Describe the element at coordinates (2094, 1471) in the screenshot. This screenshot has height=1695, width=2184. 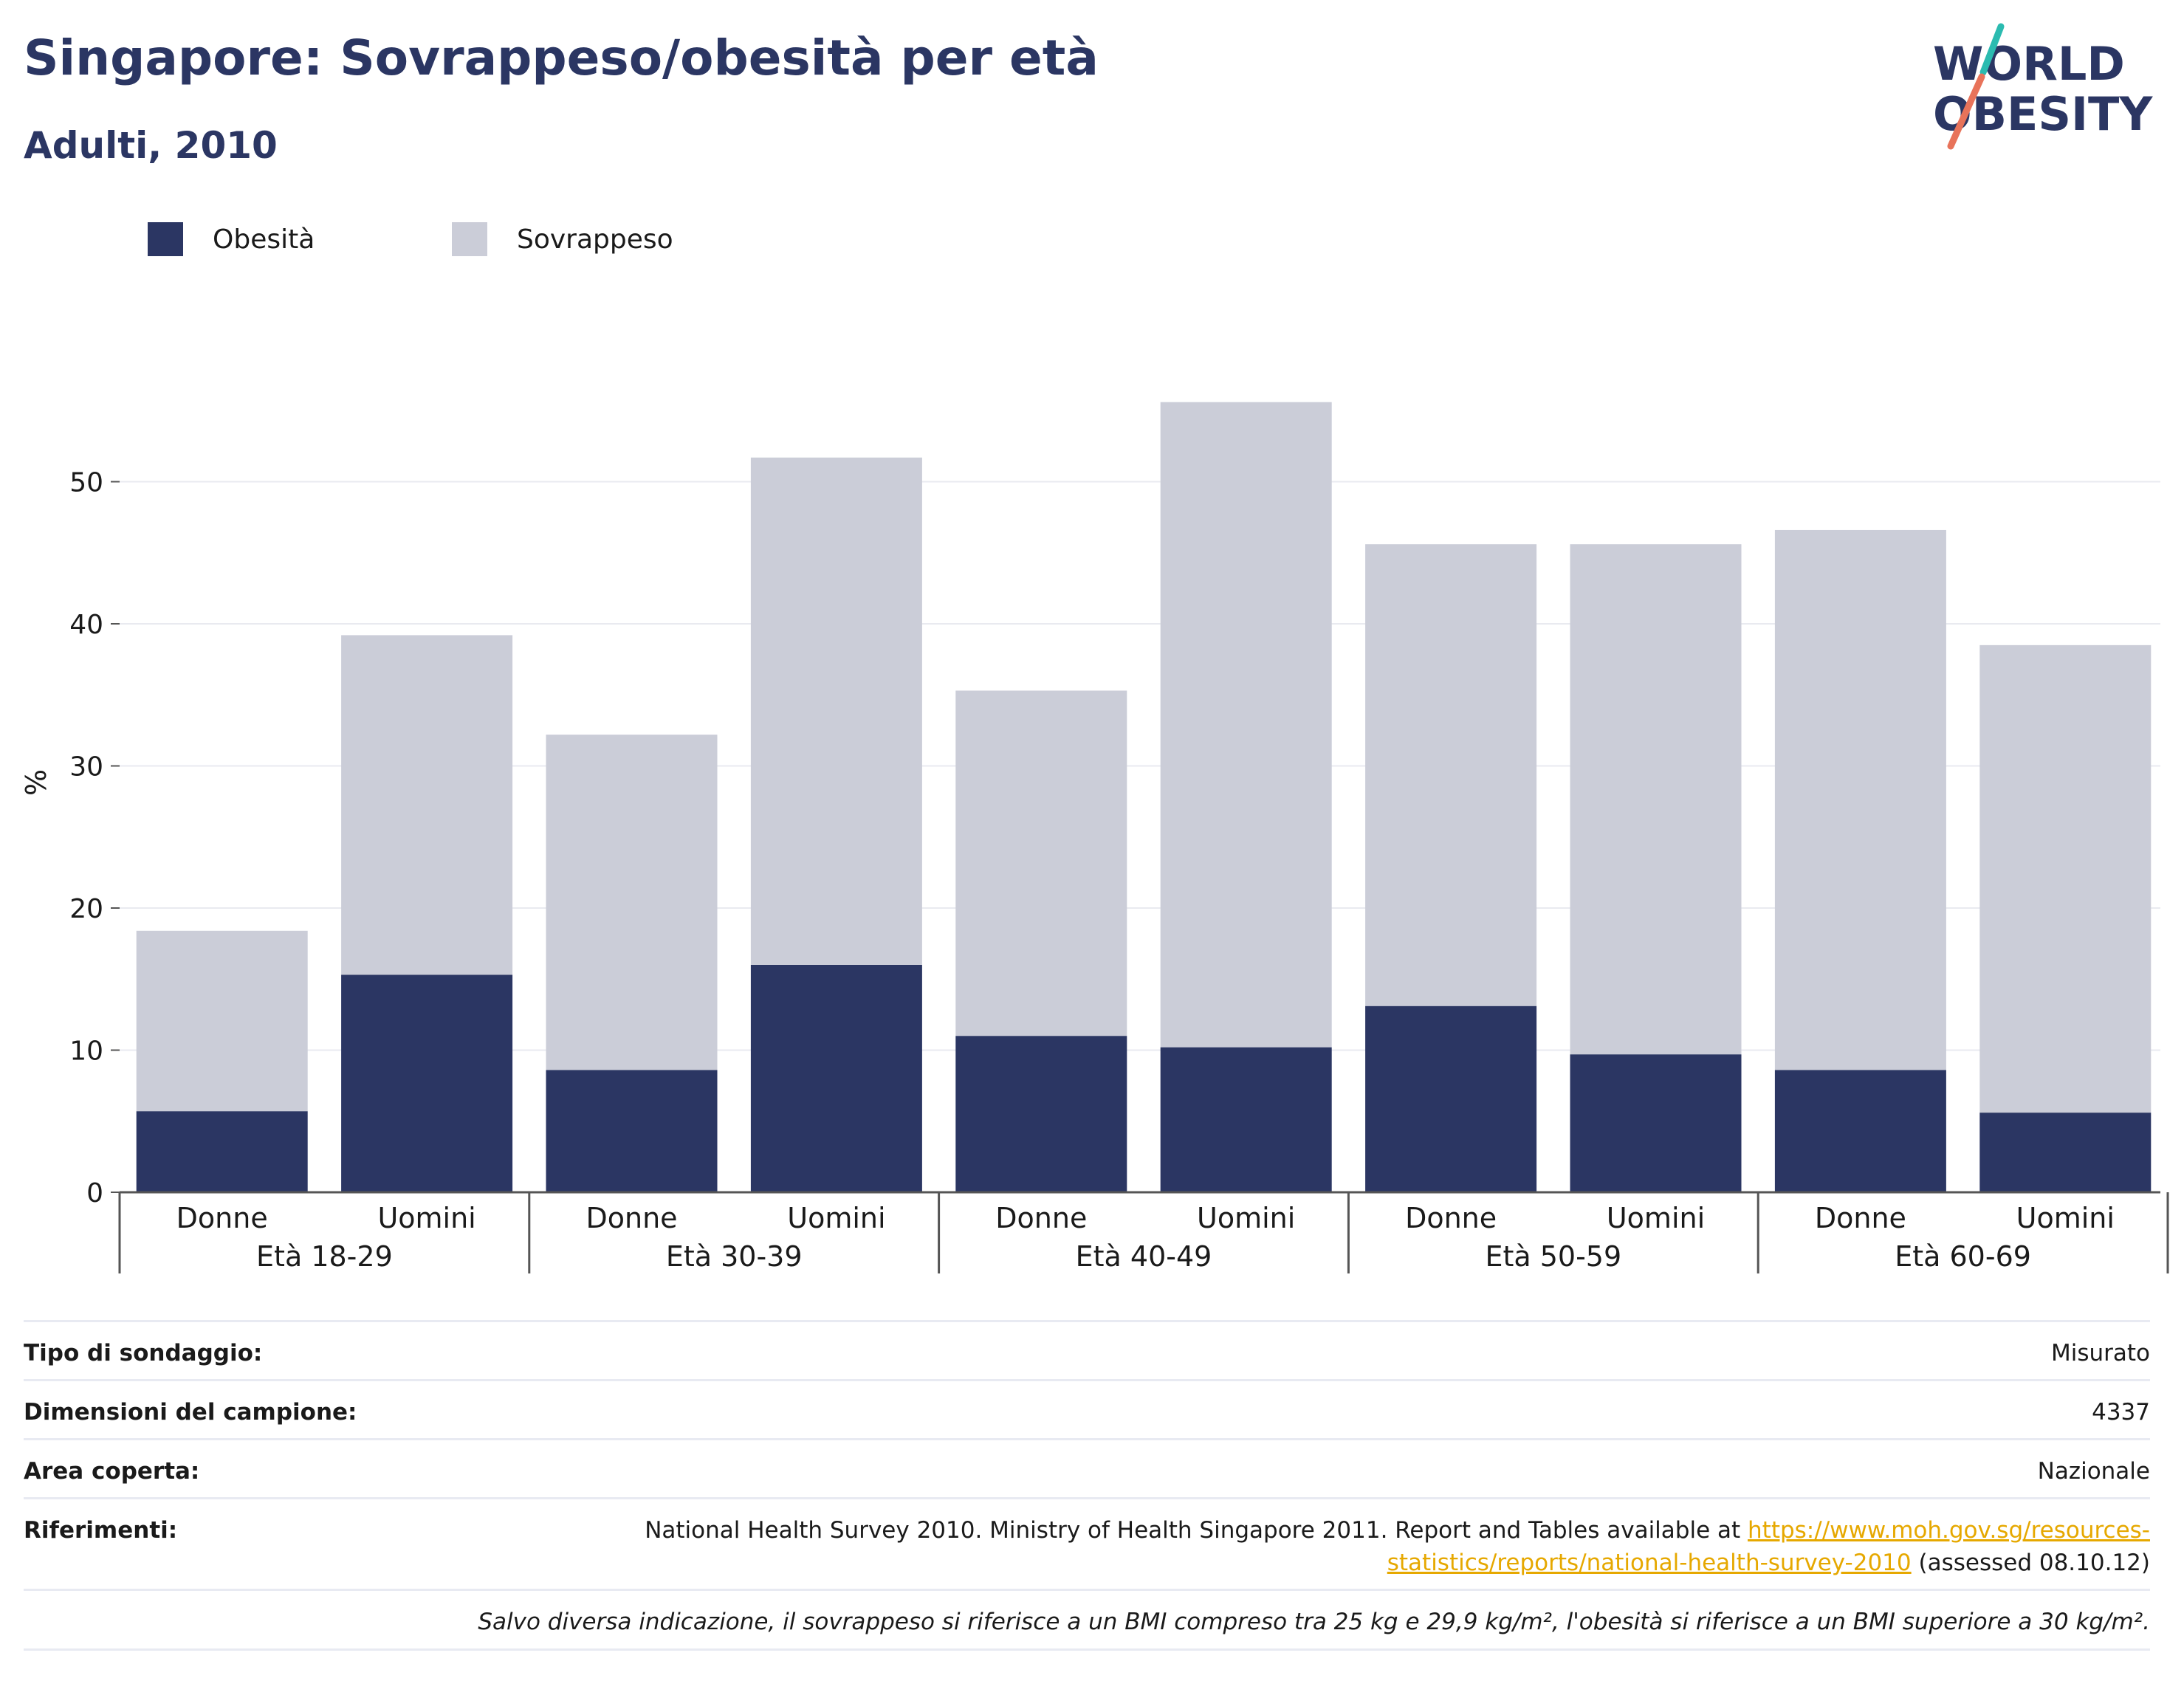
I see `area-value: Nazionale` at that location.